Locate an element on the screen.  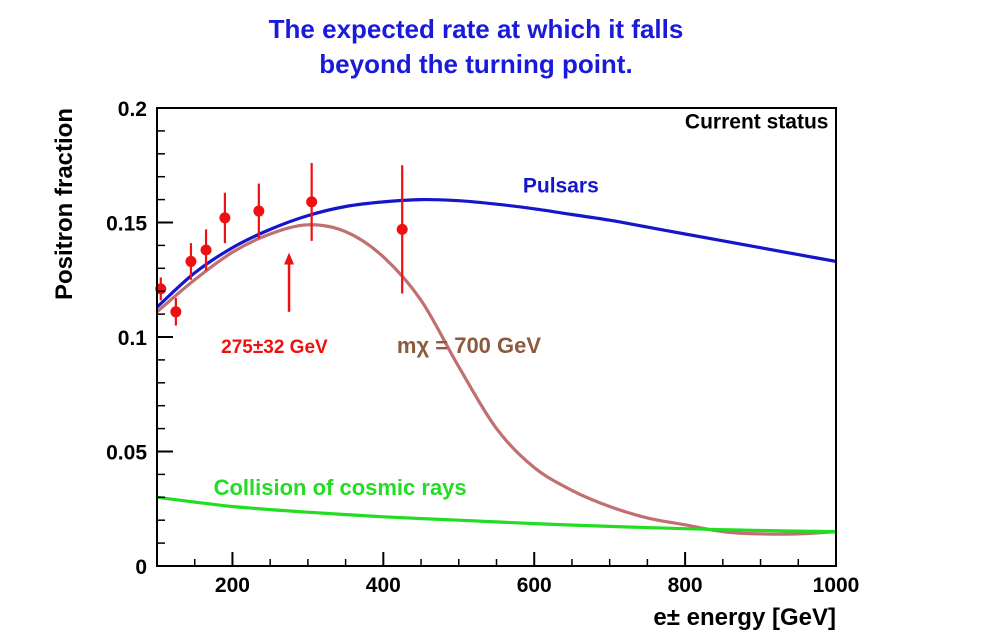
y-tick-label: 0.1 is located at coordinates (133, 338).